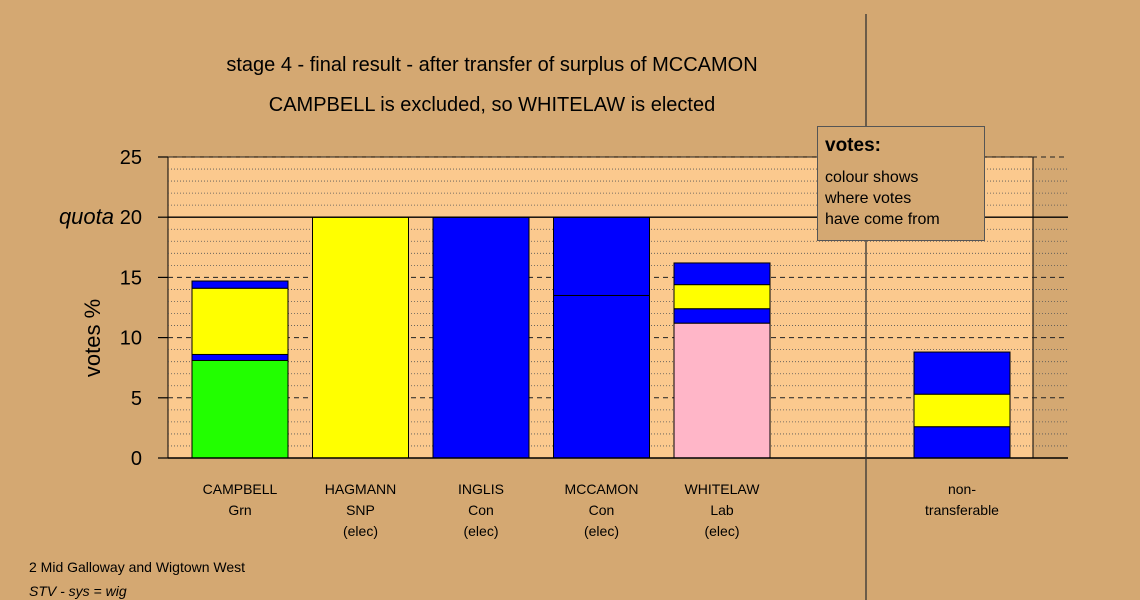 This screenshot has width=1140, height=600. I want to click on candidate-label: transferable, so click(962, 510).